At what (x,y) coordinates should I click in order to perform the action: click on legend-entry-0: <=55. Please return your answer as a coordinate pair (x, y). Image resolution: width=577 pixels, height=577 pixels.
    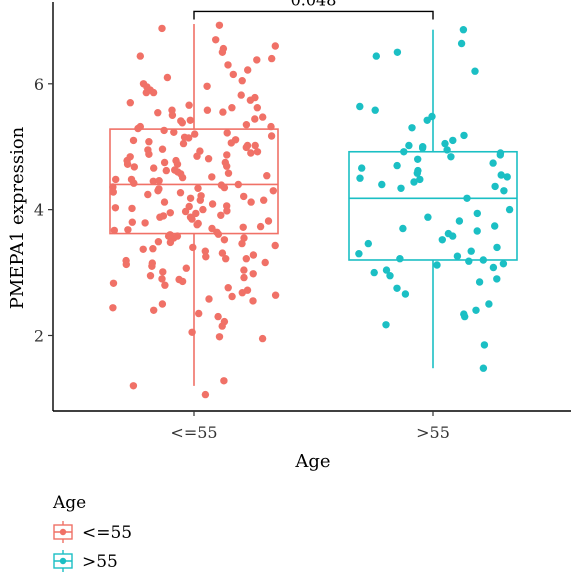
    Looking at the image, I should click on (92, 532).